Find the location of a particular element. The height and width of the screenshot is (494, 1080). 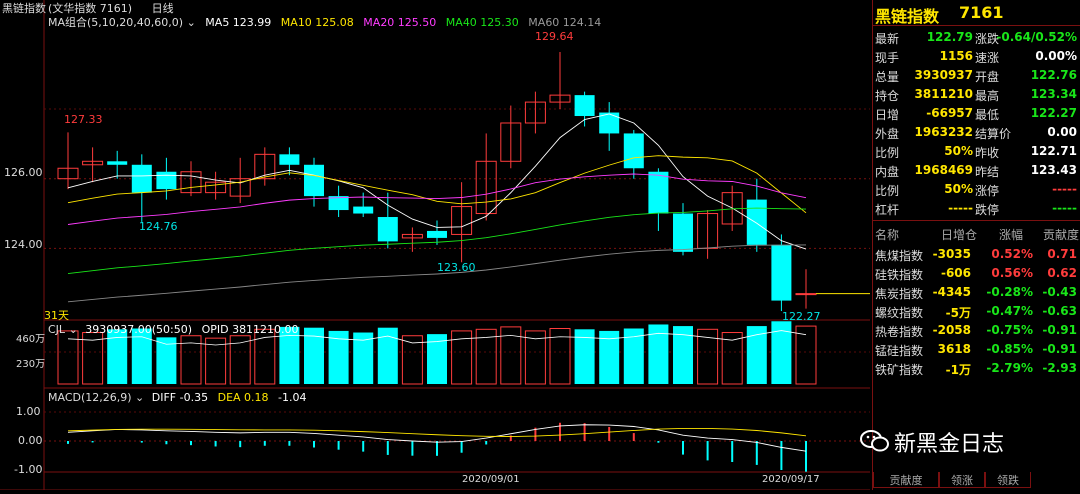

quote-row: 持仓 3811210 最高 123.34 is located at coordinates (976, 94).